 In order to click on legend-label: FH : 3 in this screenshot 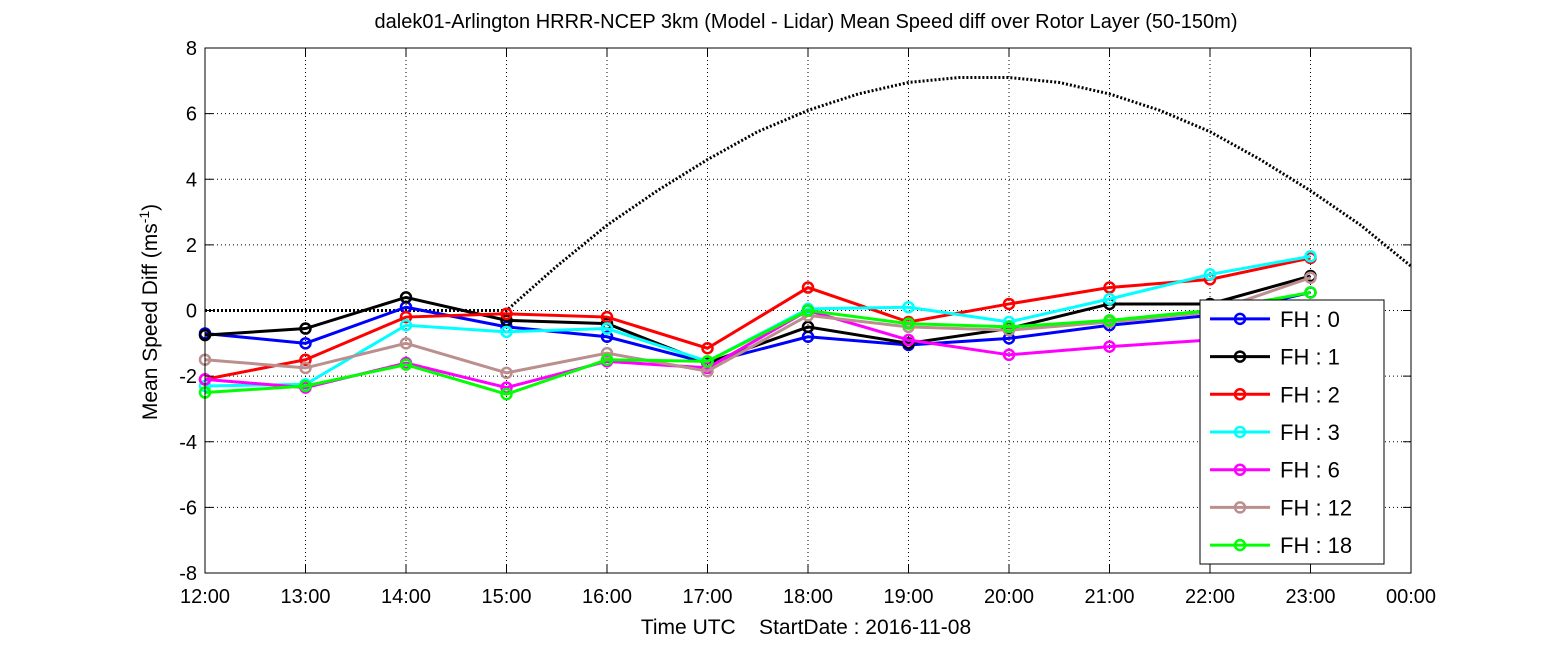, I will do `click(1310, 432)`.